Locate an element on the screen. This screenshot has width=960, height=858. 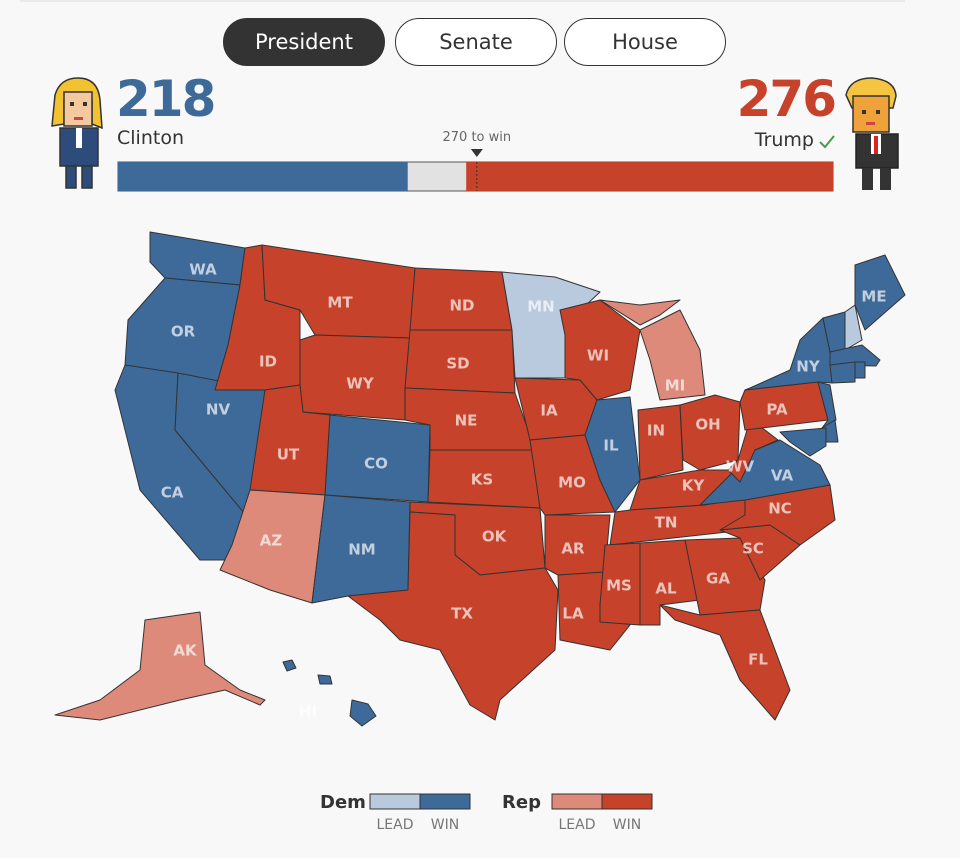
state-label: CO is located at coordinates (376, 464).